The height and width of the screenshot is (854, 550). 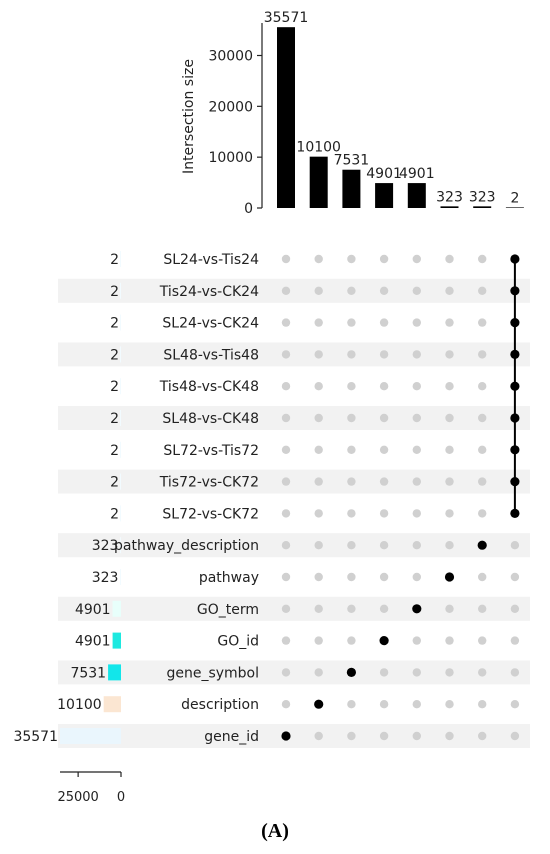 What do you see at coordinates (248, 209) in the screenshot?
I see `y-tick-label: 0` at bounding box center [248, 209].